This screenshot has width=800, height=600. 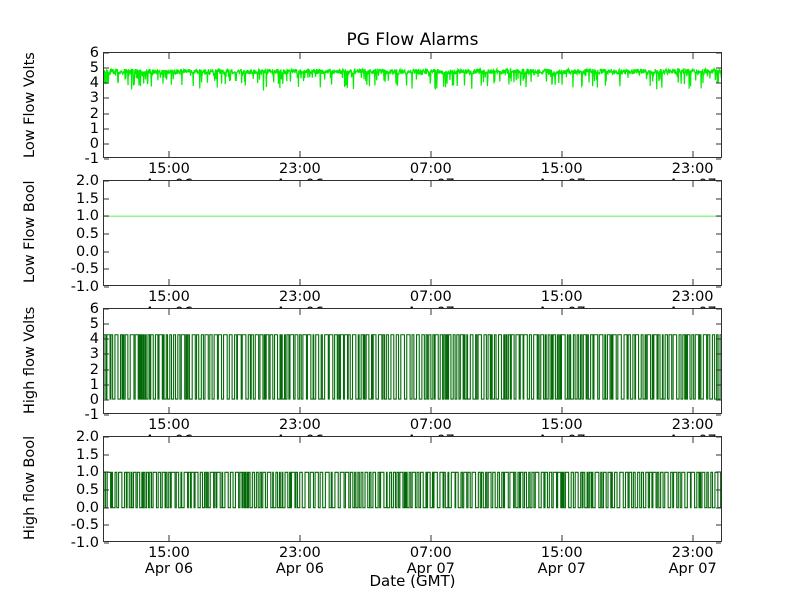 I want to click on data-trace, so click(x=412, y=490).